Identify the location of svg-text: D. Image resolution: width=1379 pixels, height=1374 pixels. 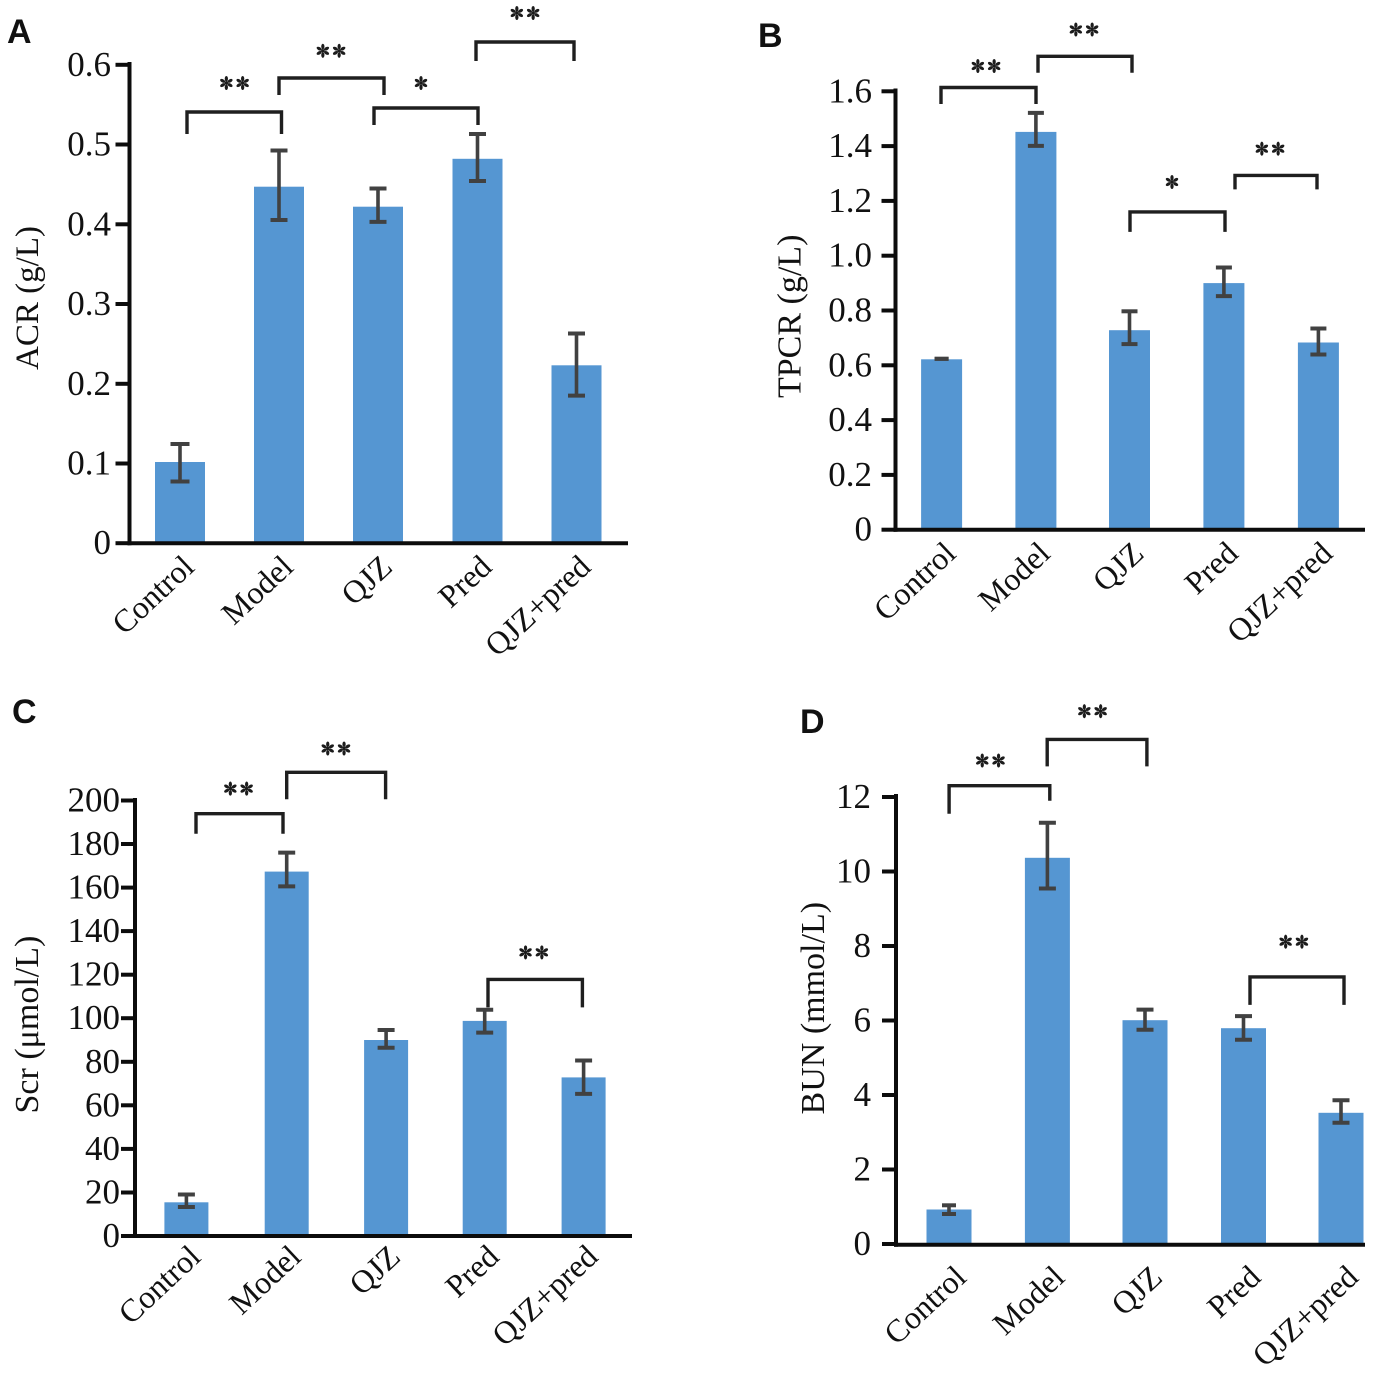
(812, 722).